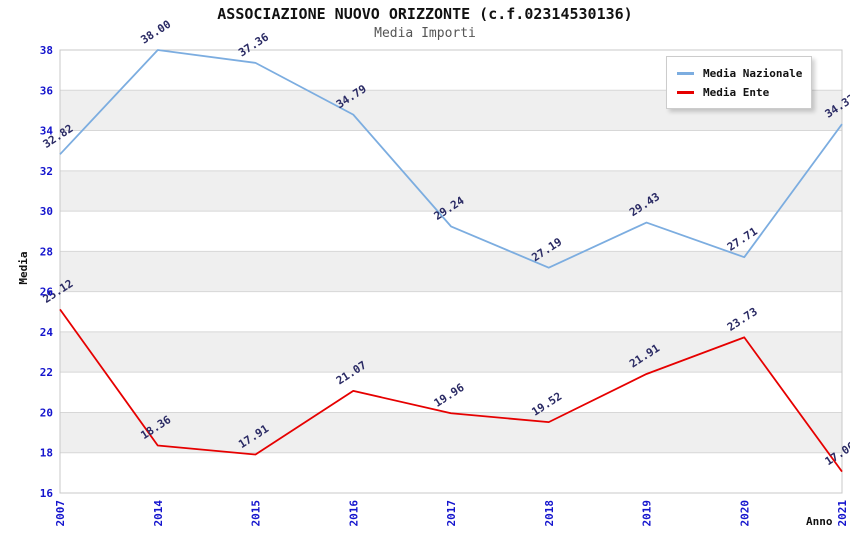 Image resolution: width=850 pixels, height=550 pixels. What do you see at coordinates (451, 513) in the screenshot?
I see `x-tick-label: 2017` at bounding box center [451, 513].